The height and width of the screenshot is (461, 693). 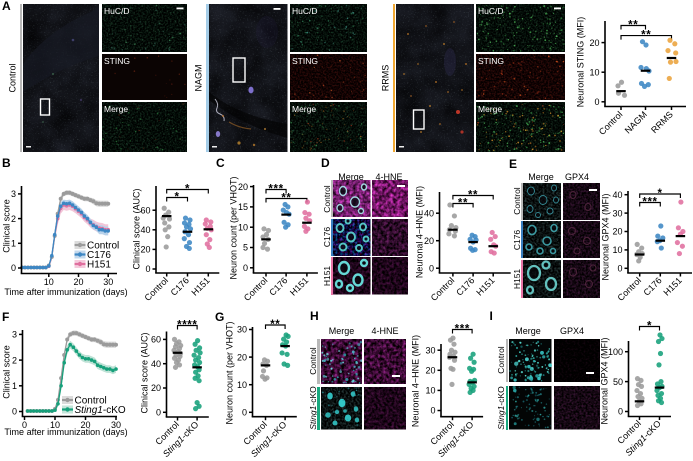 What do you see at coordinates (615, 352) in the screenshot?
I see `svg-text: 100` at bounding box center [615, 352].